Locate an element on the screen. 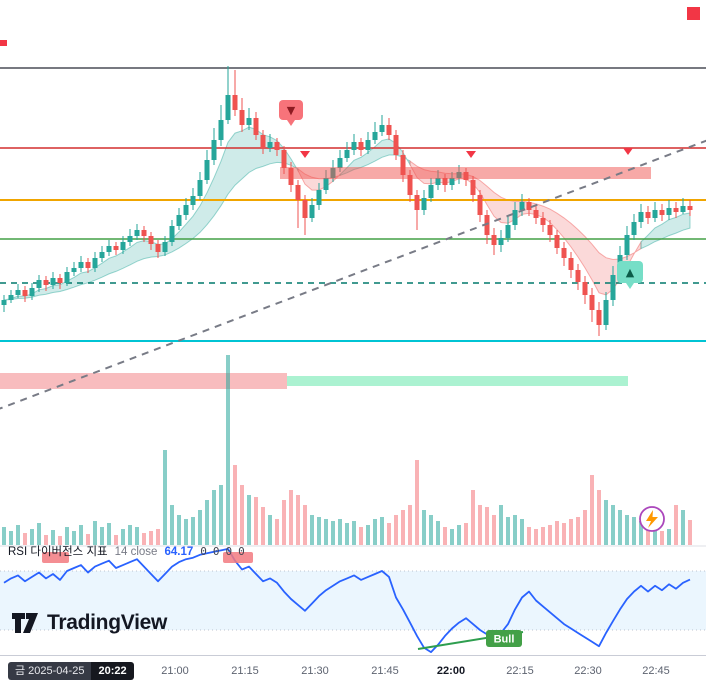  bullish-marker-label is located at coordinates (630, 272).